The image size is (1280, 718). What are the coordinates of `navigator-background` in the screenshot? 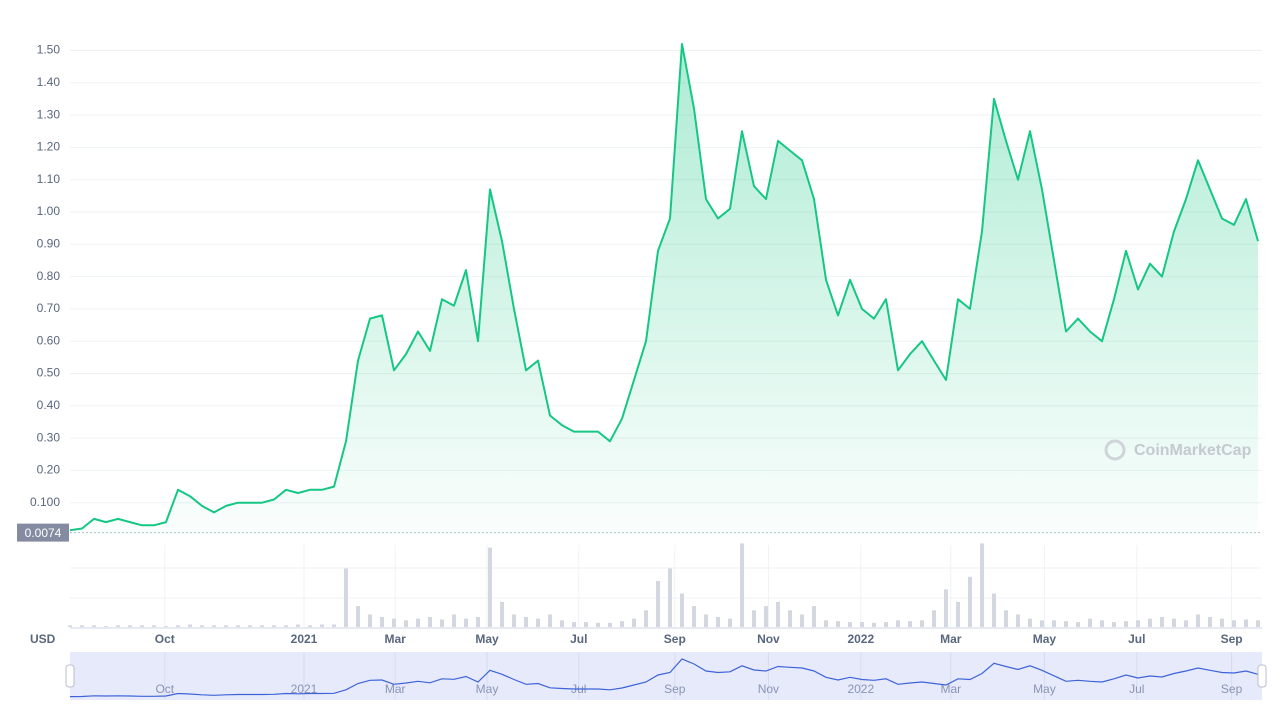 It's located at (666, 676).